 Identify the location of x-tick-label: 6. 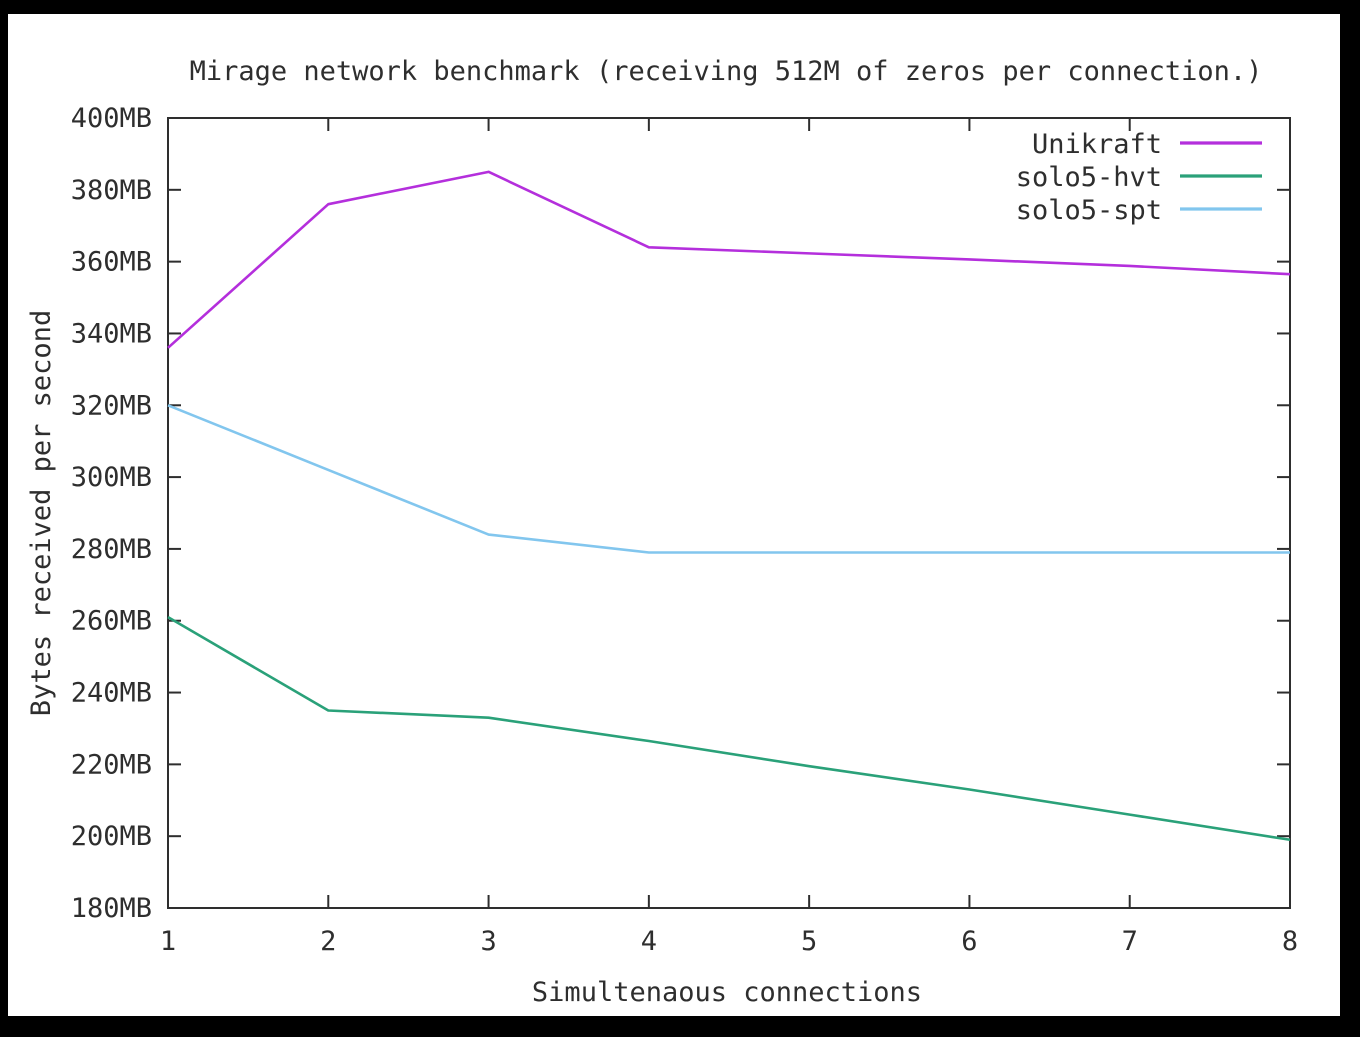
(969, 941).